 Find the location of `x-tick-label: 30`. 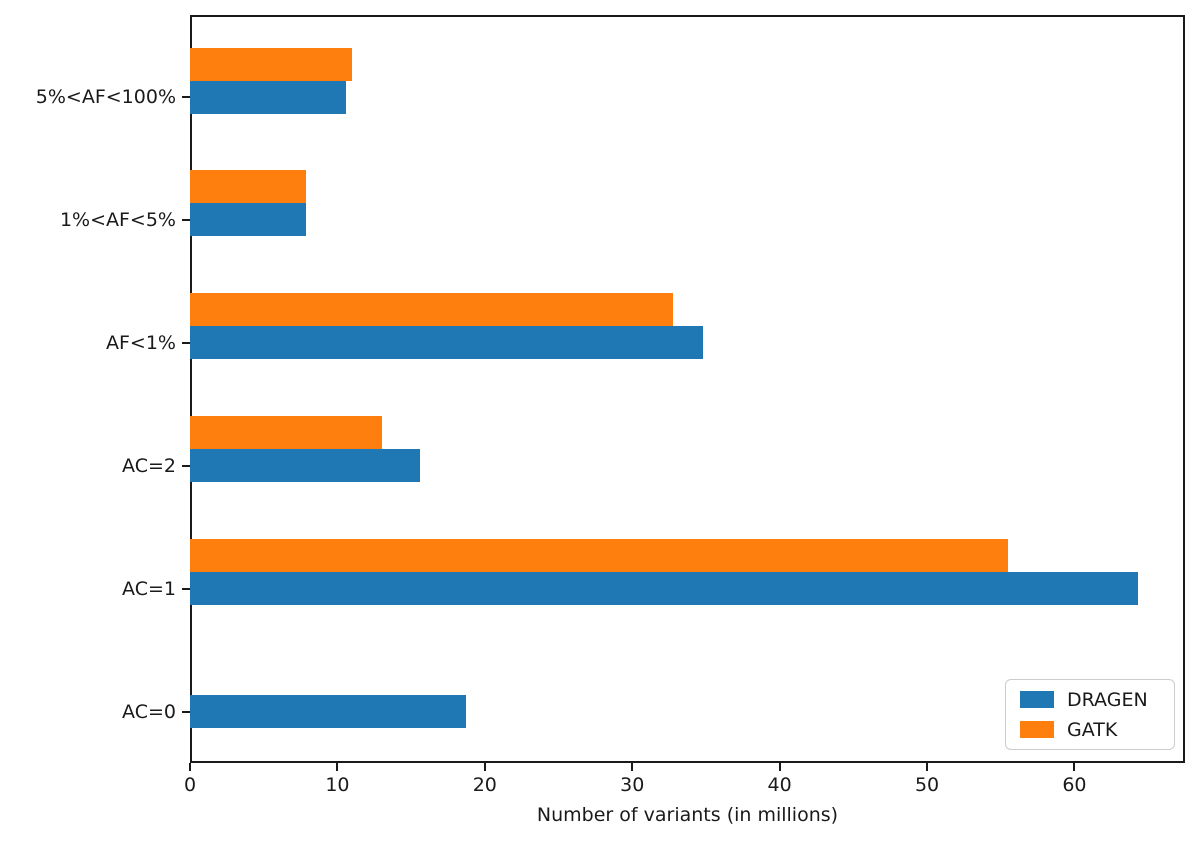

x-tick-label: 30 is located at coordinates (632, 785).